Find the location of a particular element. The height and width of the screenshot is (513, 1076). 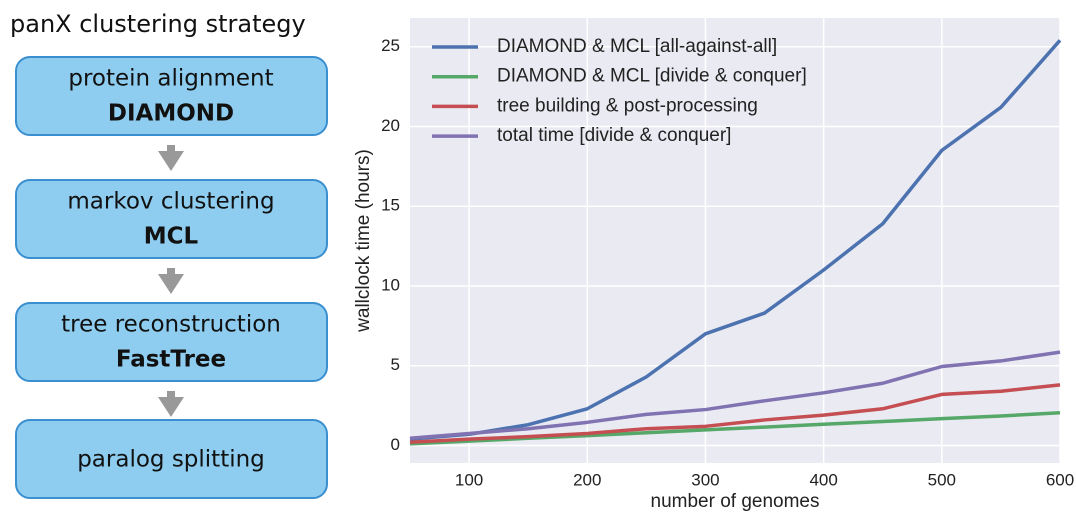

diagram-title: panX clustering strategy is located at coordinates (158, 24).